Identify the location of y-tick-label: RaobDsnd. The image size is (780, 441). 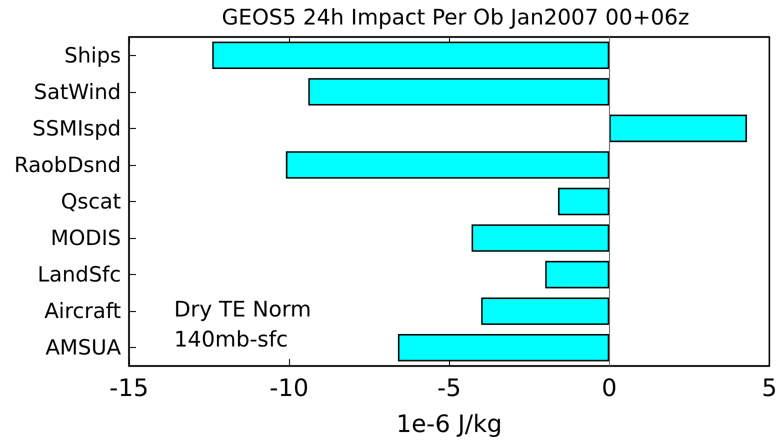
(67, 164).